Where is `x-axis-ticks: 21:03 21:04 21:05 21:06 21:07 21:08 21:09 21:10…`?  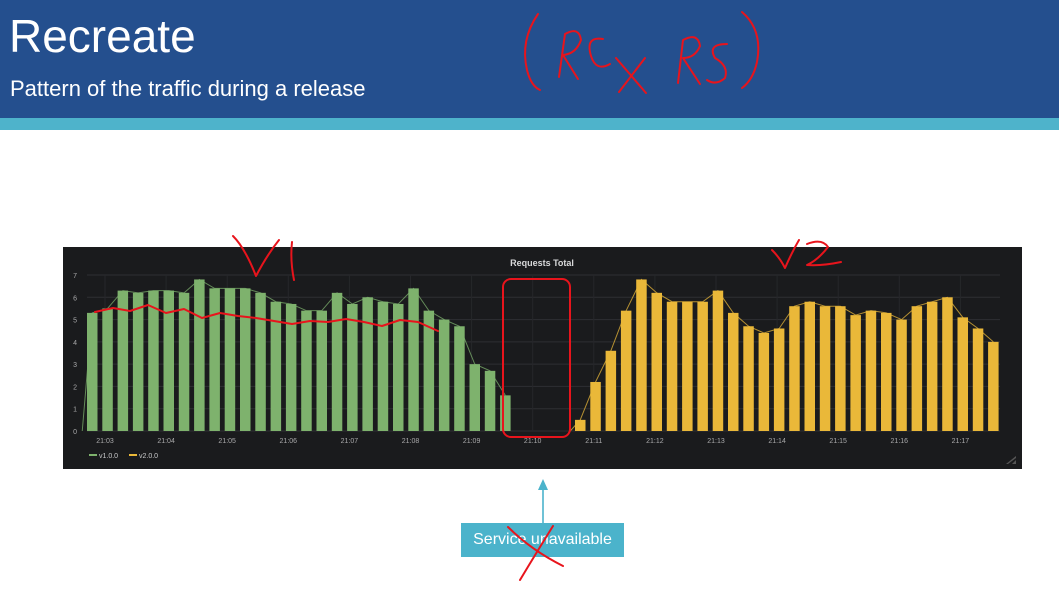 x-axis-ticks: 21:03 21:04 21:05 21:06 21:07 21:08 21:09 21:10… is located at coordinates (532, 441).